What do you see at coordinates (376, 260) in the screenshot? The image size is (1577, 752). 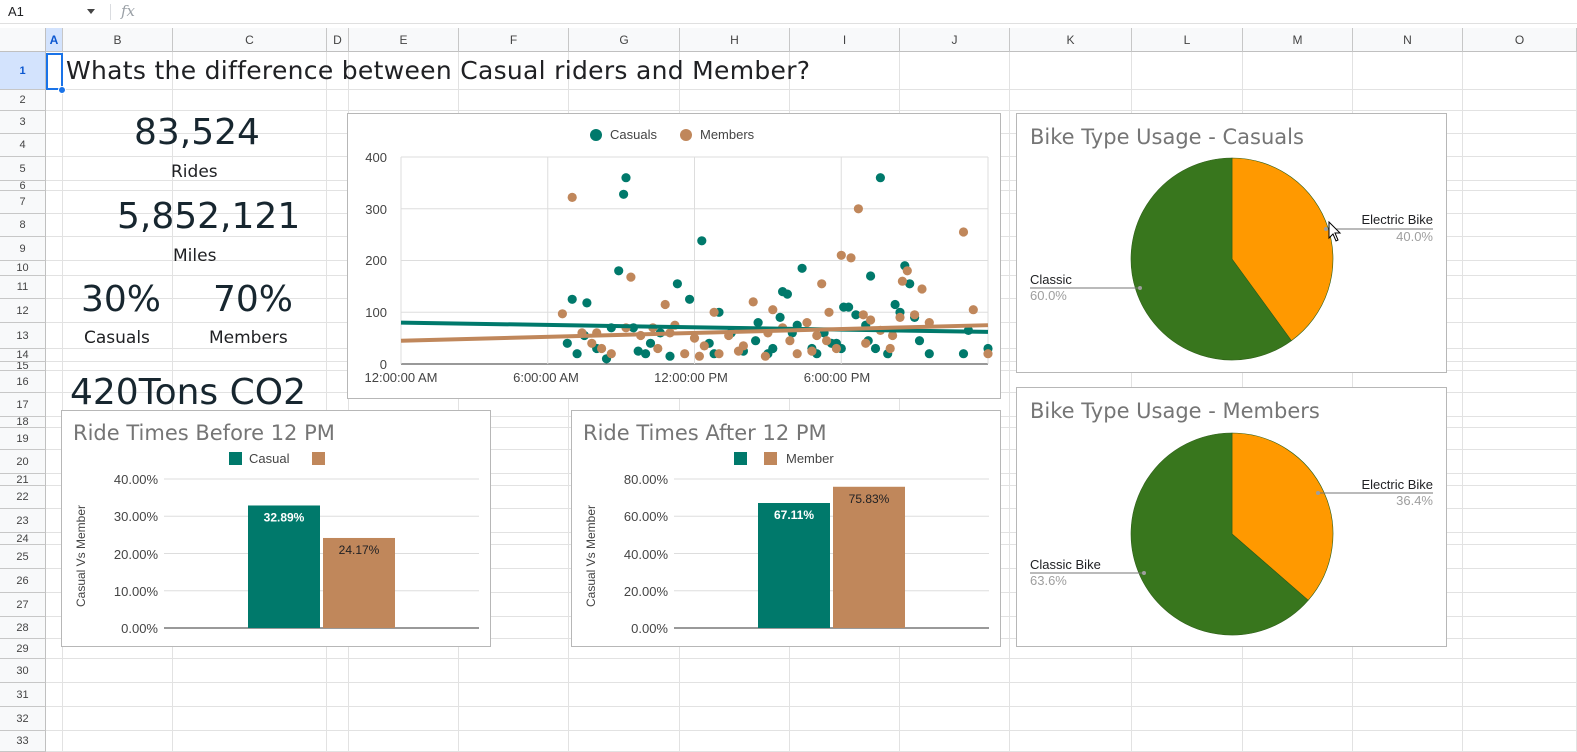 I see `y-tick: 200` at bounding box center [376, 260].